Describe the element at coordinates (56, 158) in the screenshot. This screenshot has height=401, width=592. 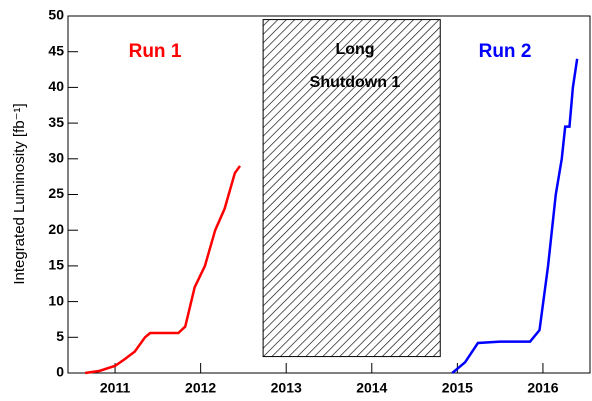
I see `y-tick-label: 30` at that location.